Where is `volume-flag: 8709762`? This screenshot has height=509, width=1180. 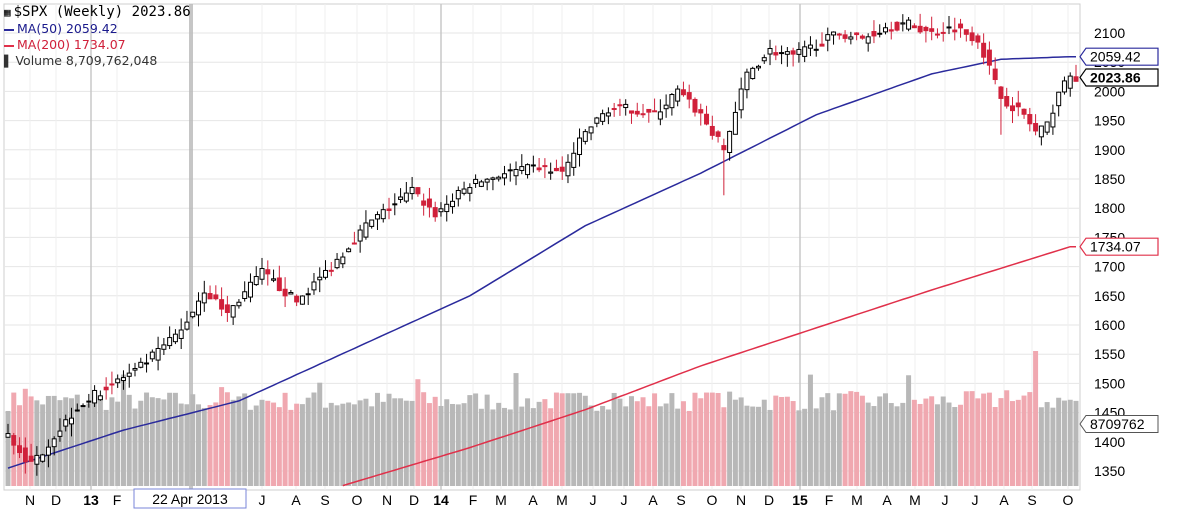 volume-flag: 8709762 is located at coordinates (1117, 424).